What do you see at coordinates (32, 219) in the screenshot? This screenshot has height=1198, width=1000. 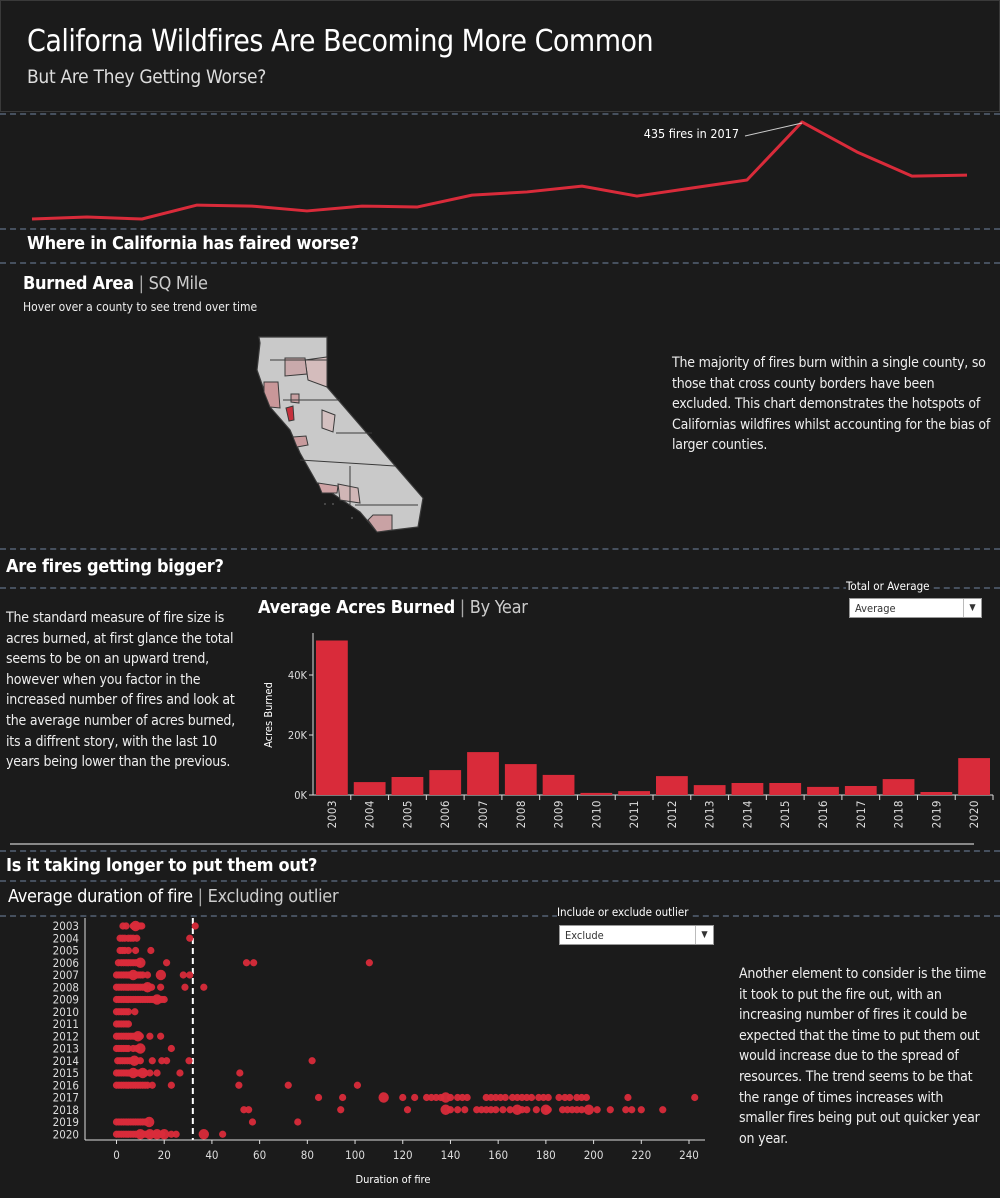 I see `line-point-2003` at bounding box center [32, 219].